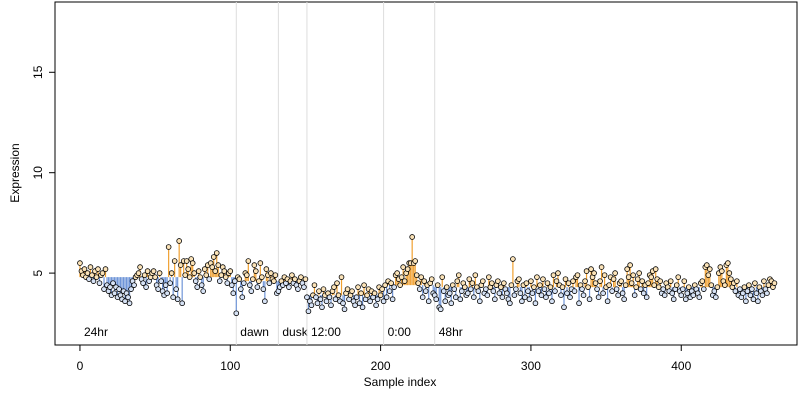 Image resolution: width=800 pixels, height=400 pixels. What do you see at coordinates (531, 366) in the screenshot?
I see `x-tick-label: 300` at bounding box center [531, 366].